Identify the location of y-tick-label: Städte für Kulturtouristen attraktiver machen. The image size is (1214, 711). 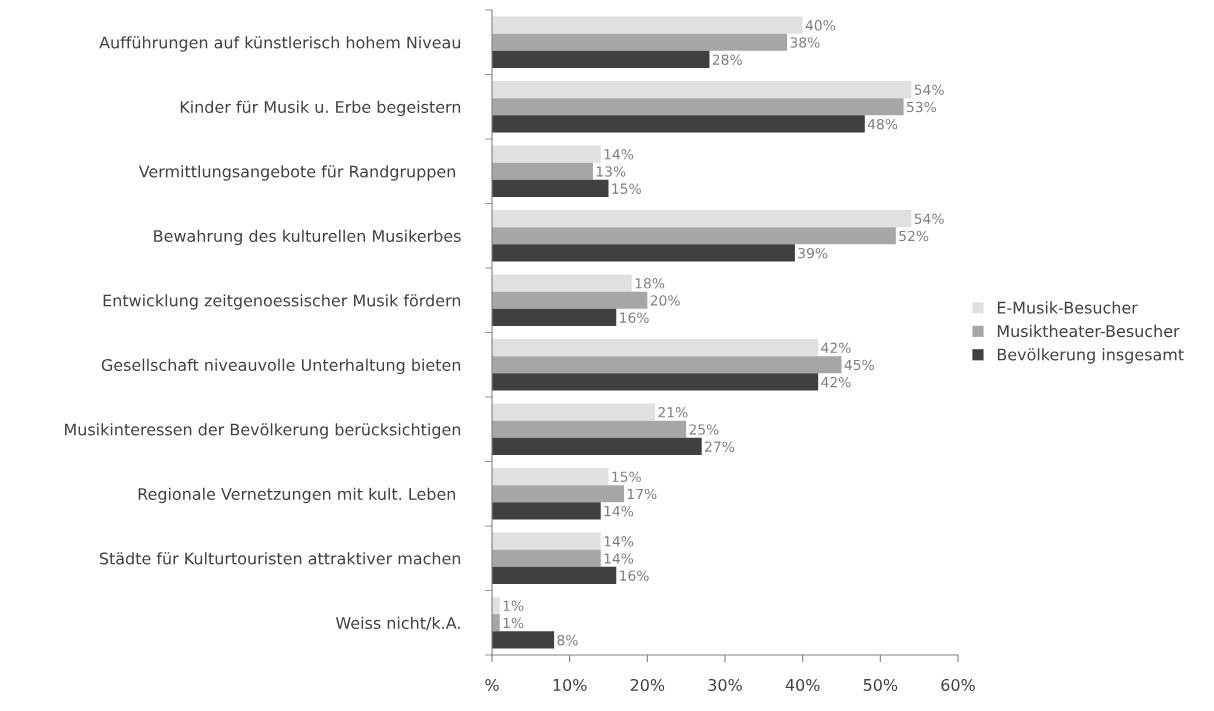
(280, 558).